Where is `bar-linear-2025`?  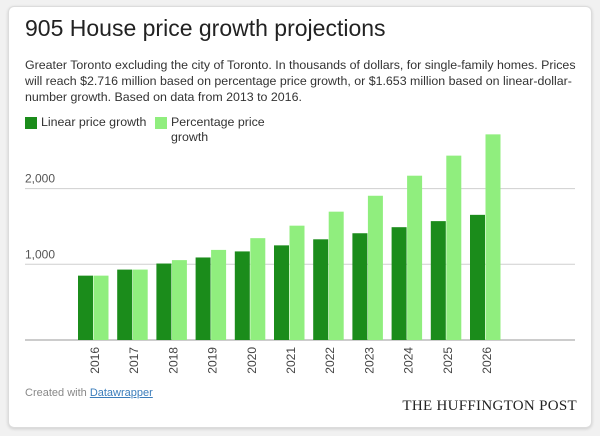 bar-linear-2025 is located at coordinates (438, 280).